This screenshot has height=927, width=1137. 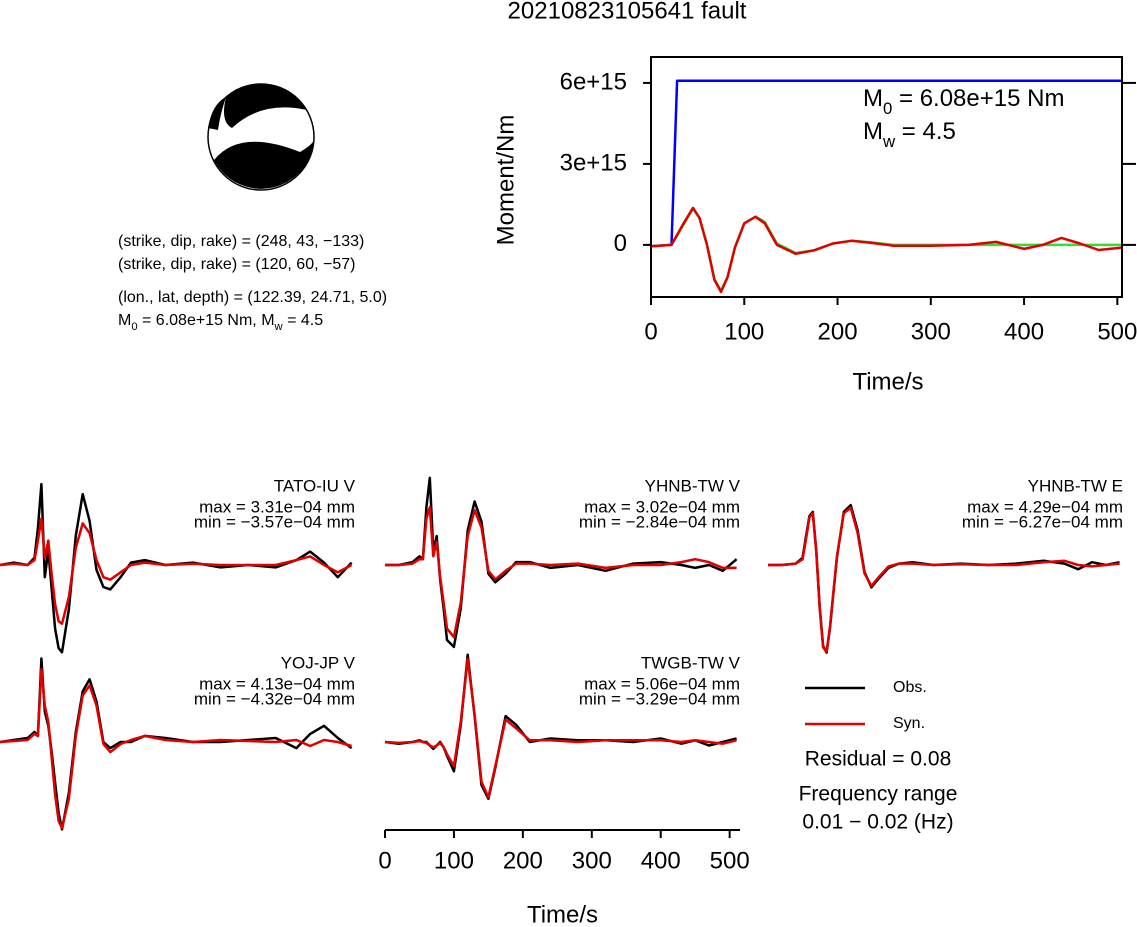 What do you see at coordinates (978, 98) in the screenshot?
I see `text-part: = 6.08e+15 Nm` at bounding box center [978, 98].